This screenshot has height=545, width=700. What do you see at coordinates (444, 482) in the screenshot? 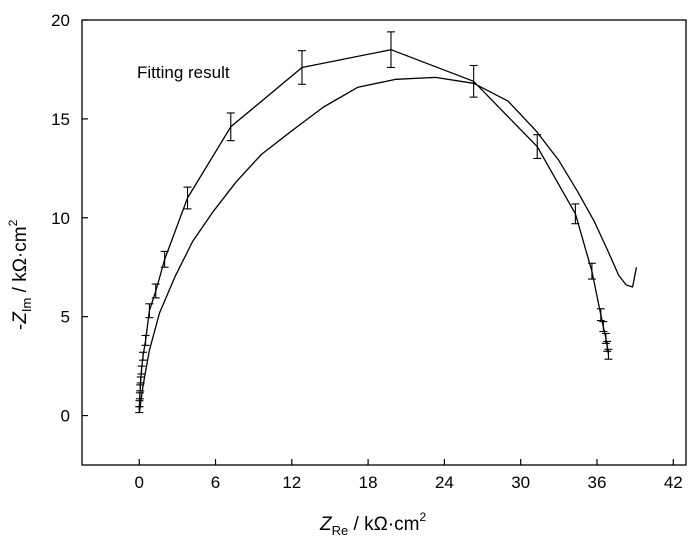
I see `x-tick-label: 24` at bounding box center [444, 482].